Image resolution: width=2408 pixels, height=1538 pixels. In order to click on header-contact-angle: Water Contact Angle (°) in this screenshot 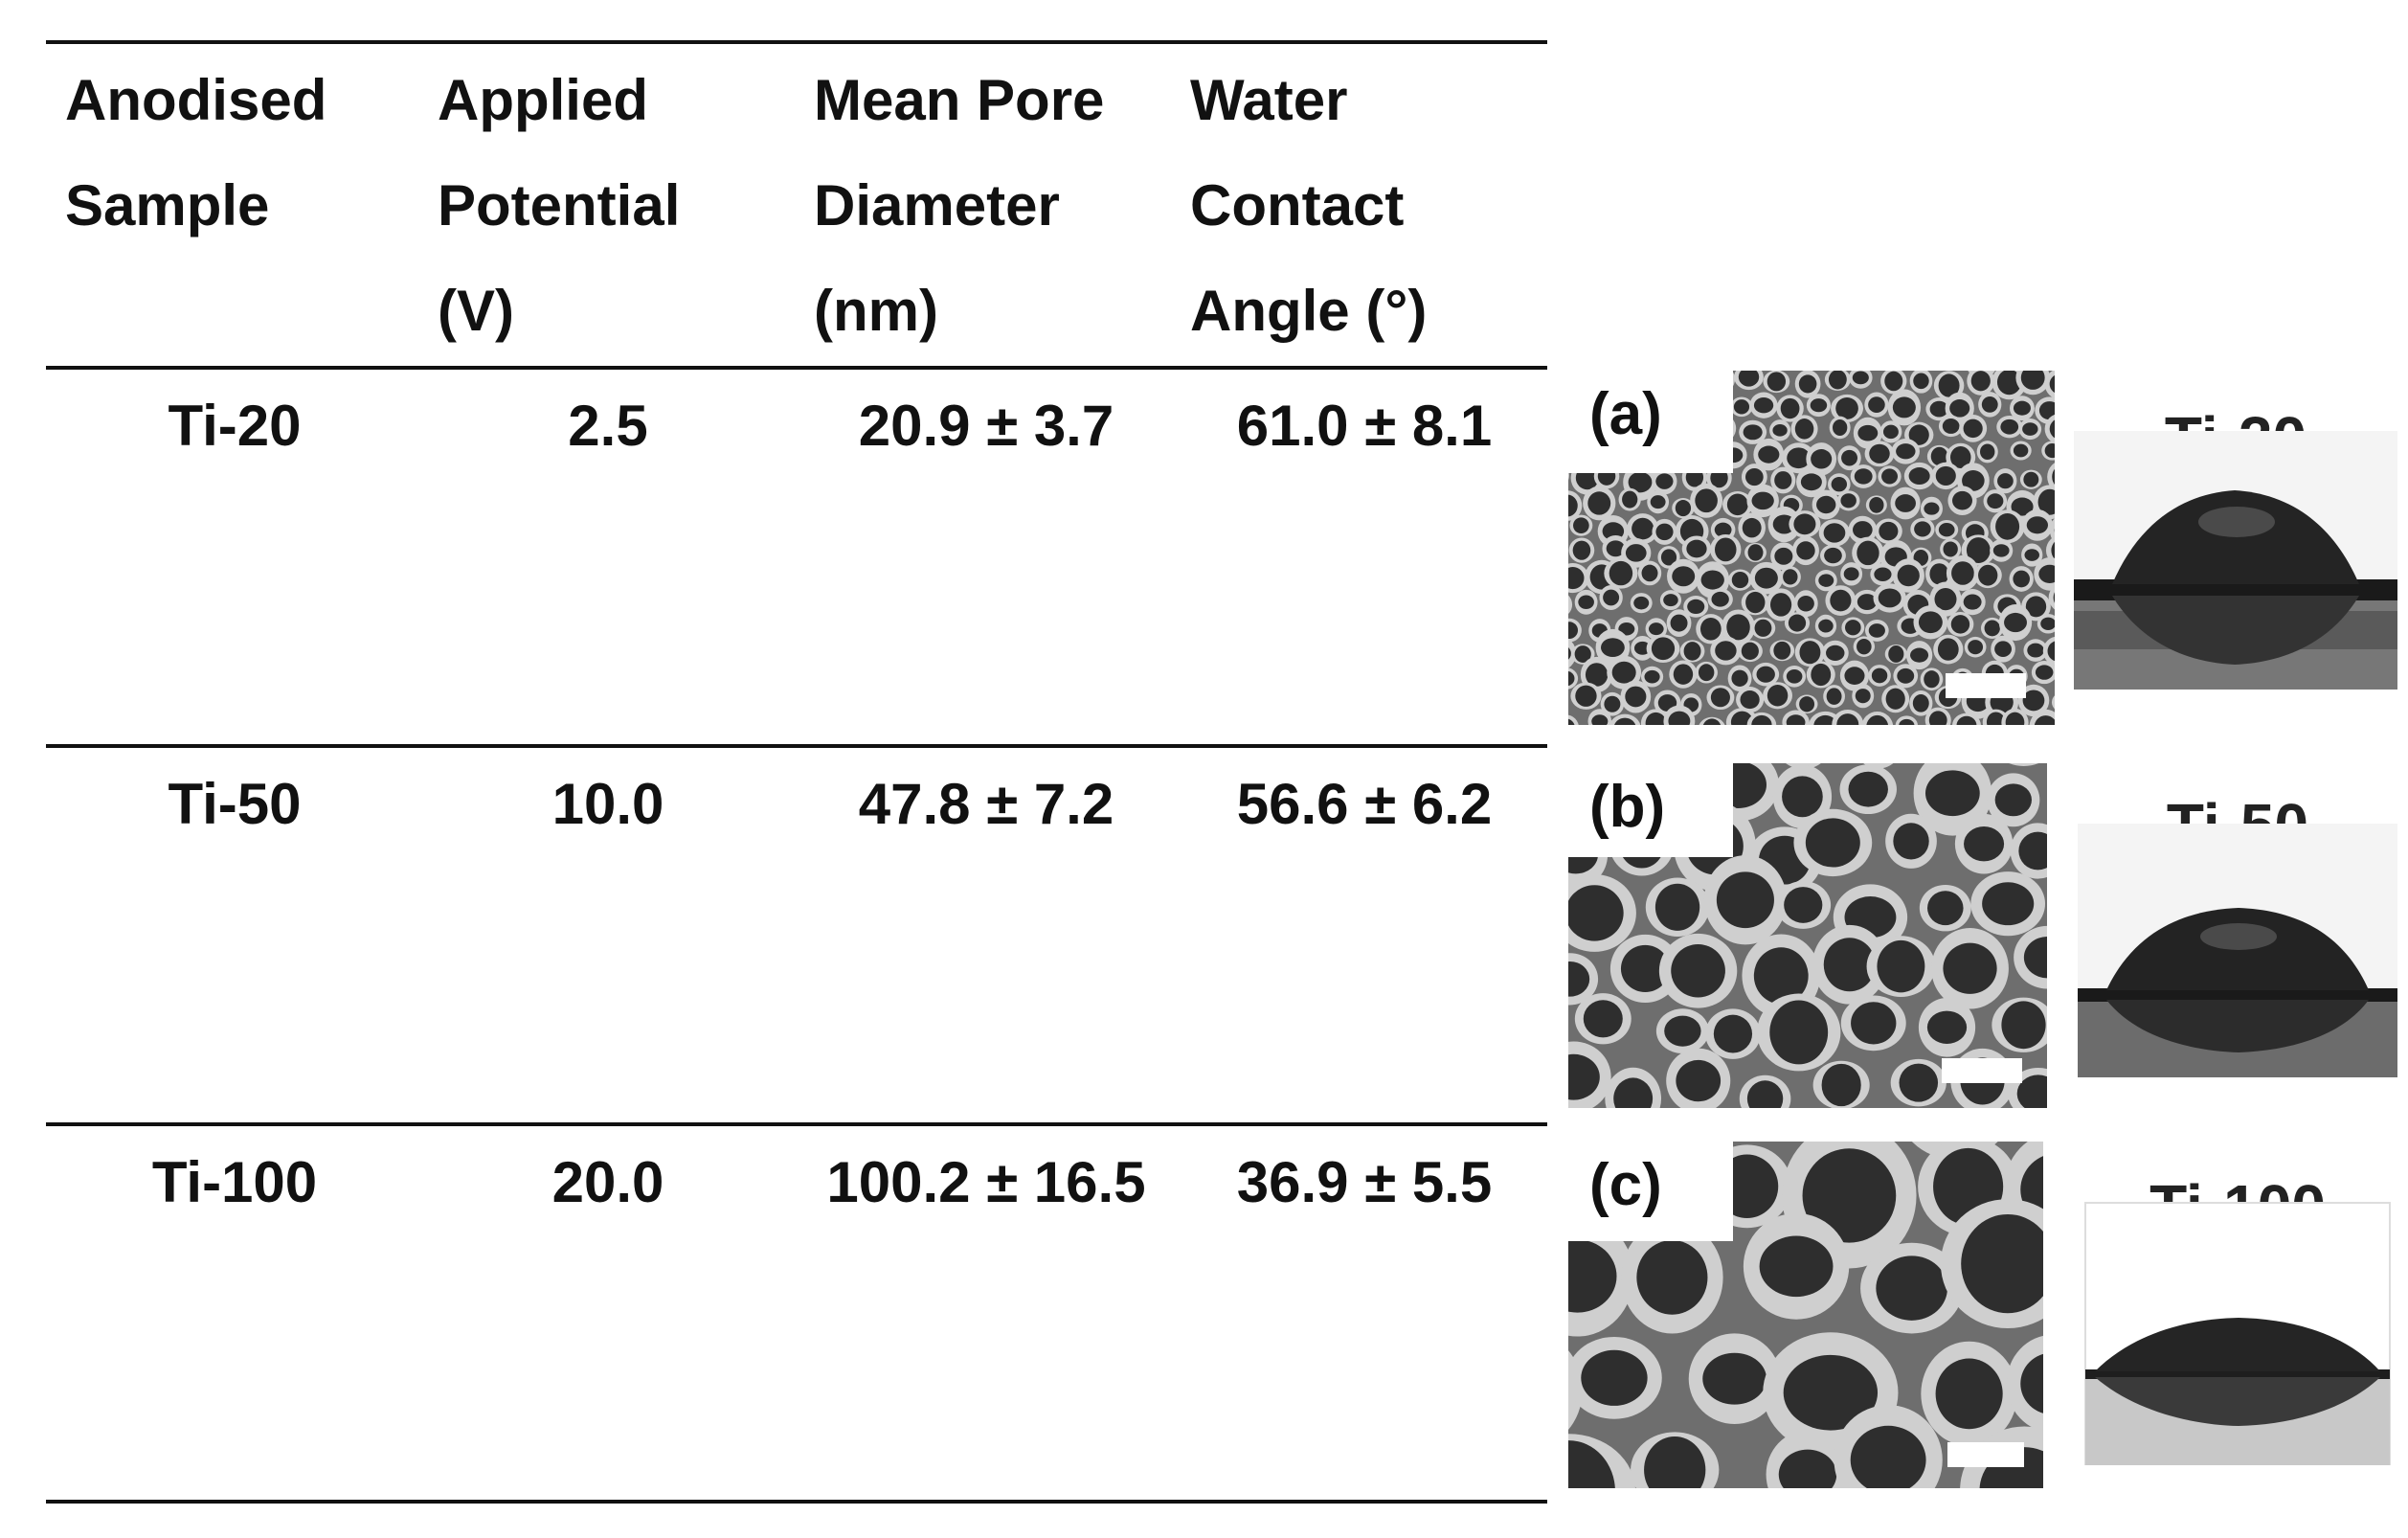, I will do `click(1309, 205)`.